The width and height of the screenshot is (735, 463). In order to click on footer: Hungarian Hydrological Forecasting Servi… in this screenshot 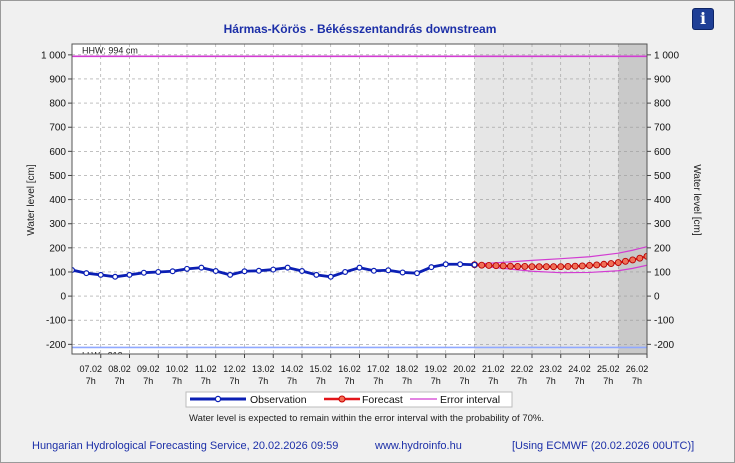, I will do `click(366, 448)`.